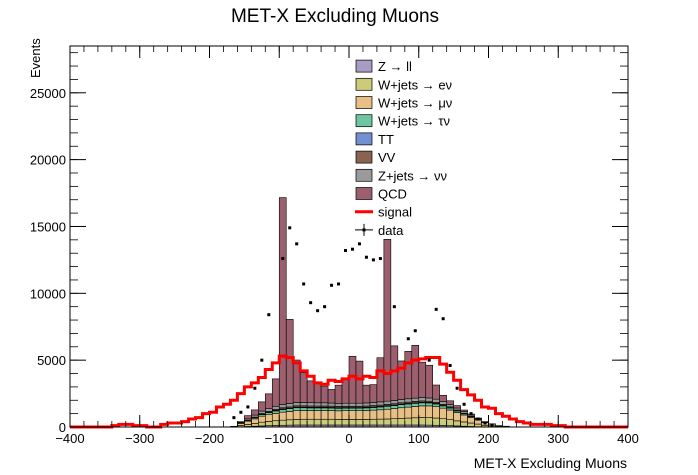 The width and height of the screenshot is (698, 475). Describe the element at coordinates (628, 438) in the screenshot. I see `x-tick-label: 400` at that location.